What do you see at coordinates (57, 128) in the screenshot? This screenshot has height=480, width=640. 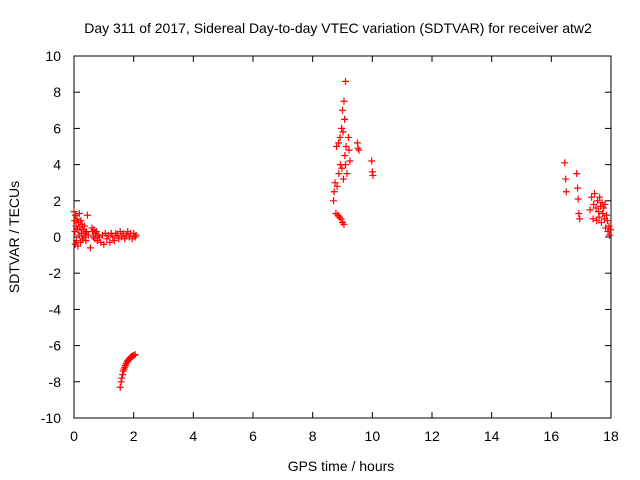 I see `y-tick-label: 6` at bounding box center [57, 128].